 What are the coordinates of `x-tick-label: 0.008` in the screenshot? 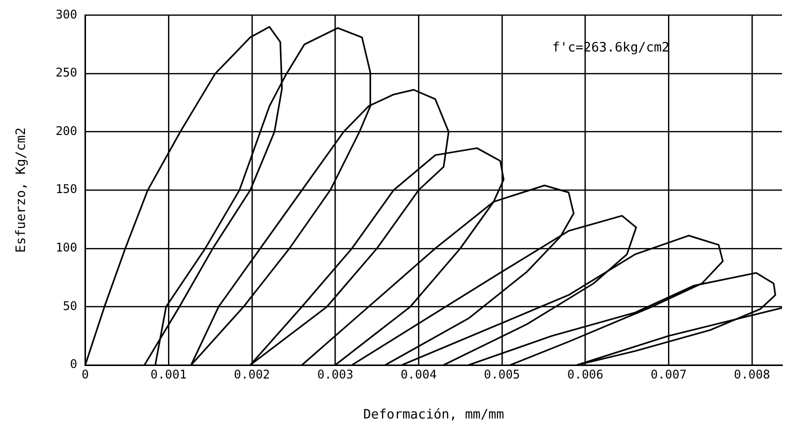 It's located at (752, 374).